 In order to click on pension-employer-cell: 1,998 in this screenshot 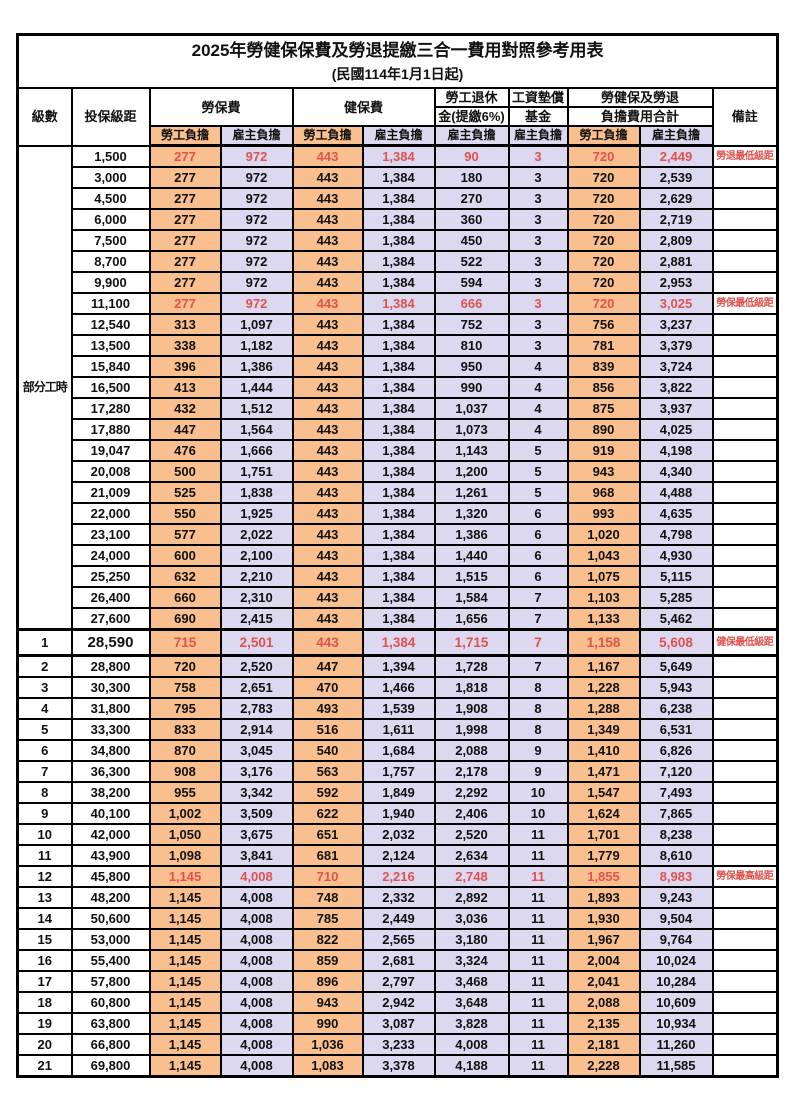, I will do `click(471, 729)`.